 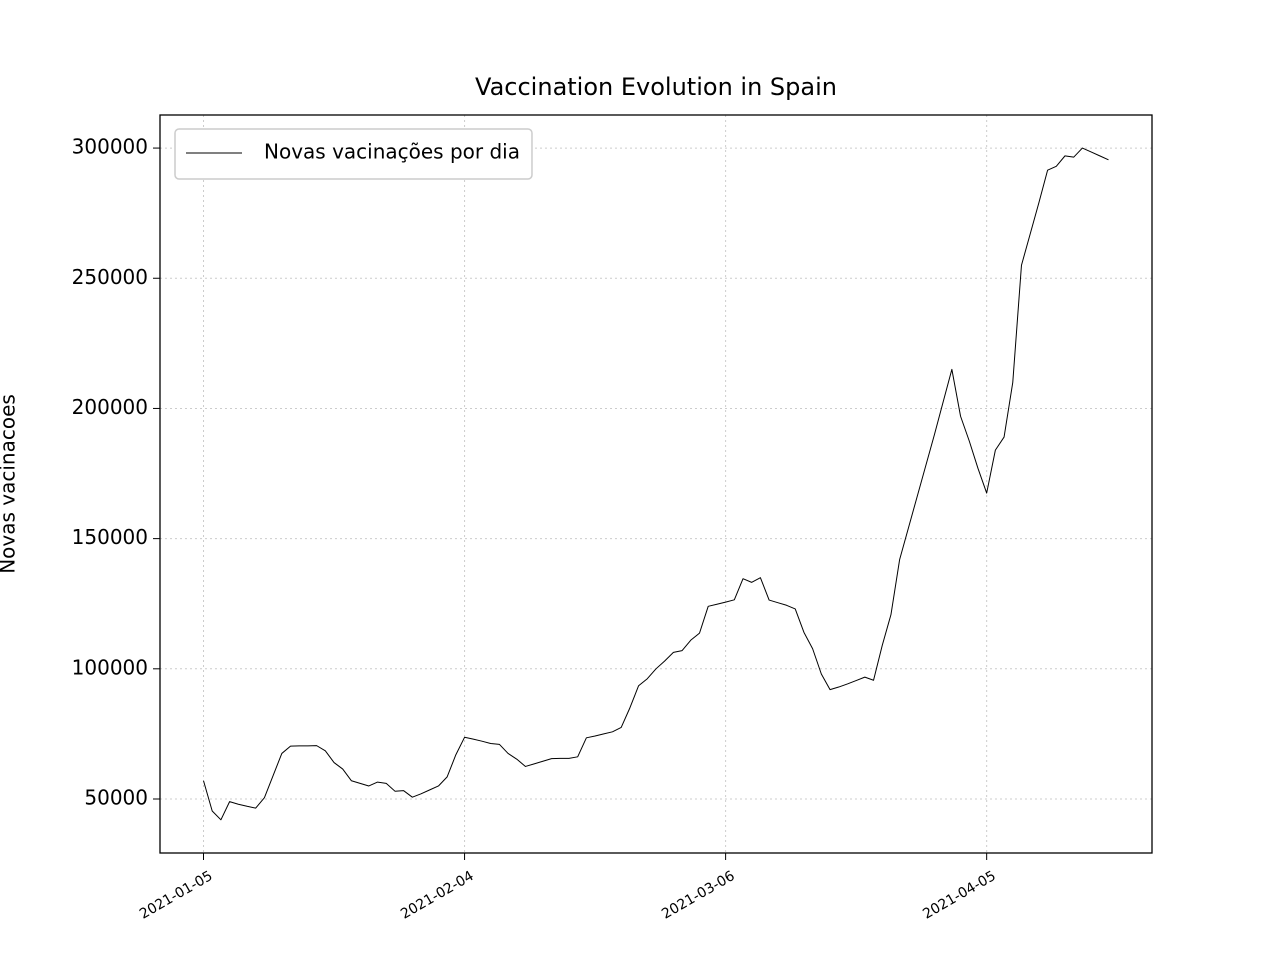 What do you see at coordinates (110, 537) in the screenshot?
I see `y-tick-label: 150000` at bounding box center [110, 537].